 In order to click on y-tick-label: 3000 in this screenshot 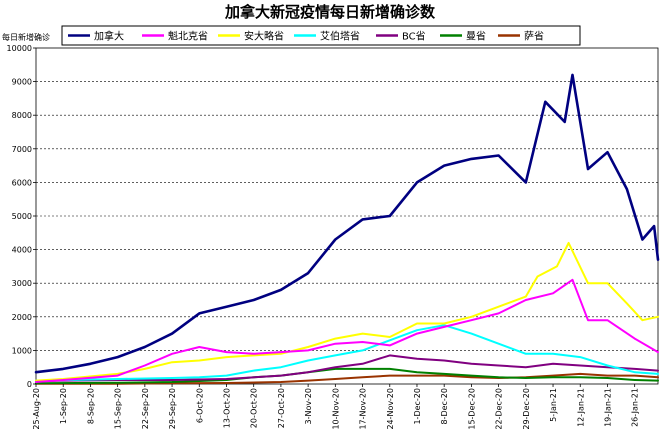, I will do `click(22, 283)`.